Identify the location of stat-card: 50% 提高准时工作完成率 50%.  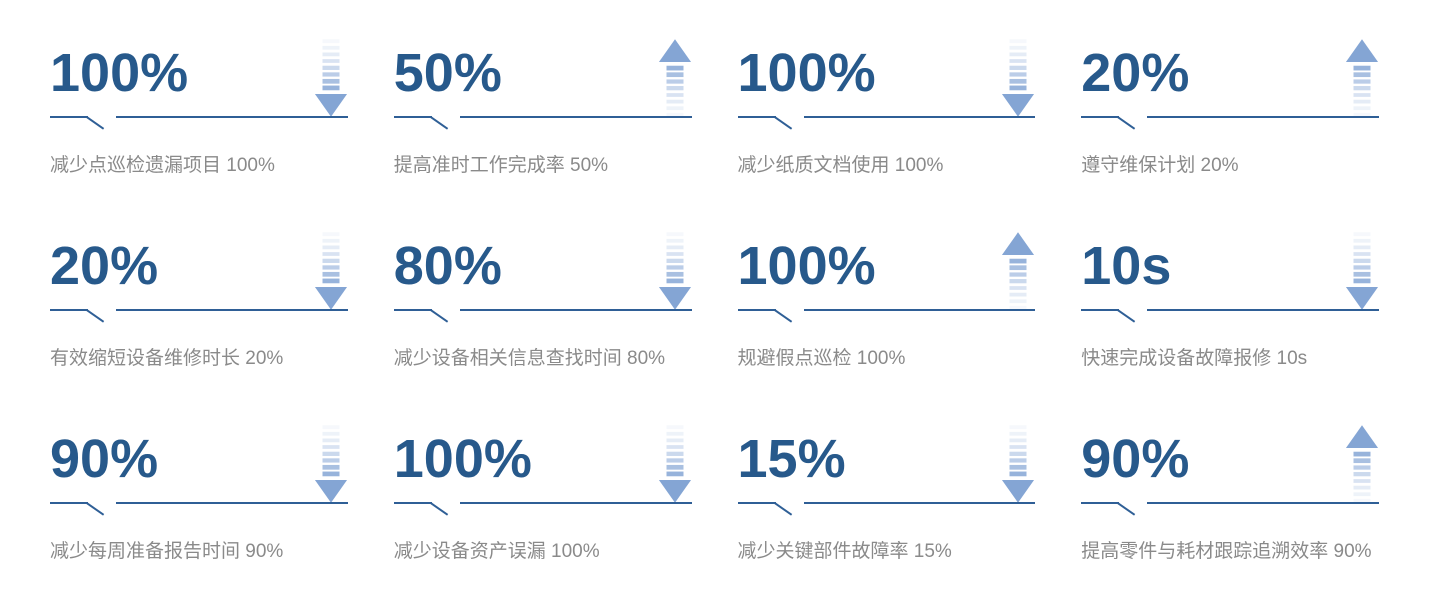
(542, 105).